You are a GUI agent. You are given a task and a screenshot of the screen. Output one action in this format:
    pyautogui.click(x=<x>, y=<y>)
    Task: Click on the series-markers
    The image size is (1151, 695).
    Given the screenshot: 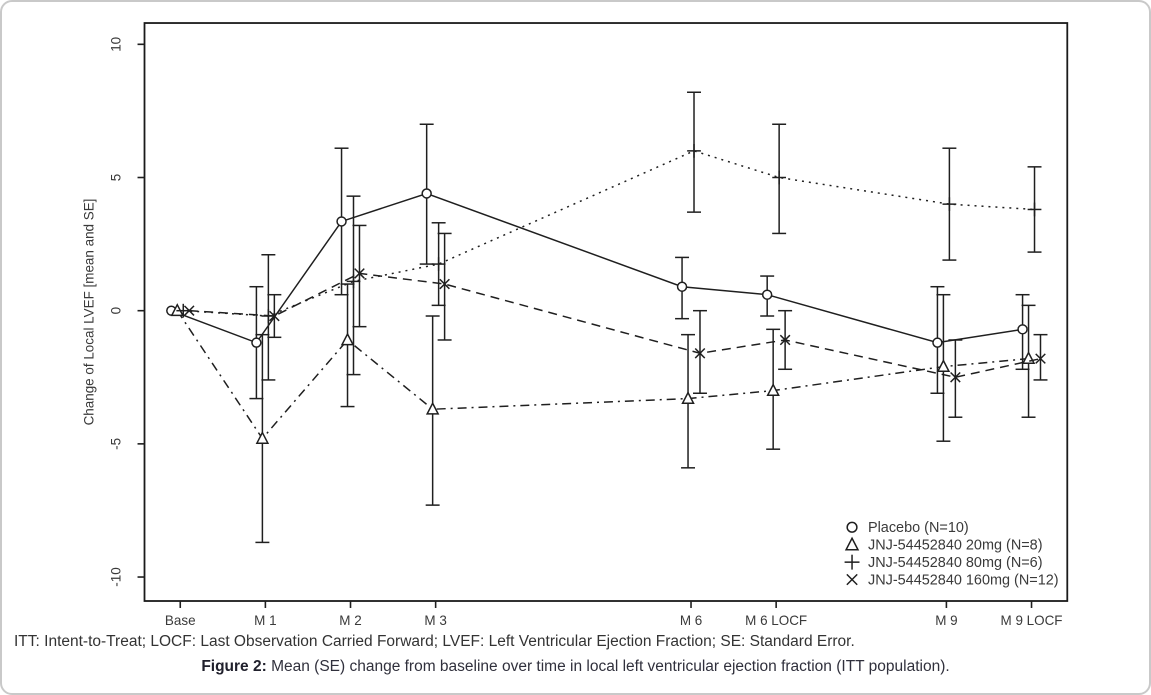 What is the action you would take?
    pyautogui.click(x=614, y=325)
    